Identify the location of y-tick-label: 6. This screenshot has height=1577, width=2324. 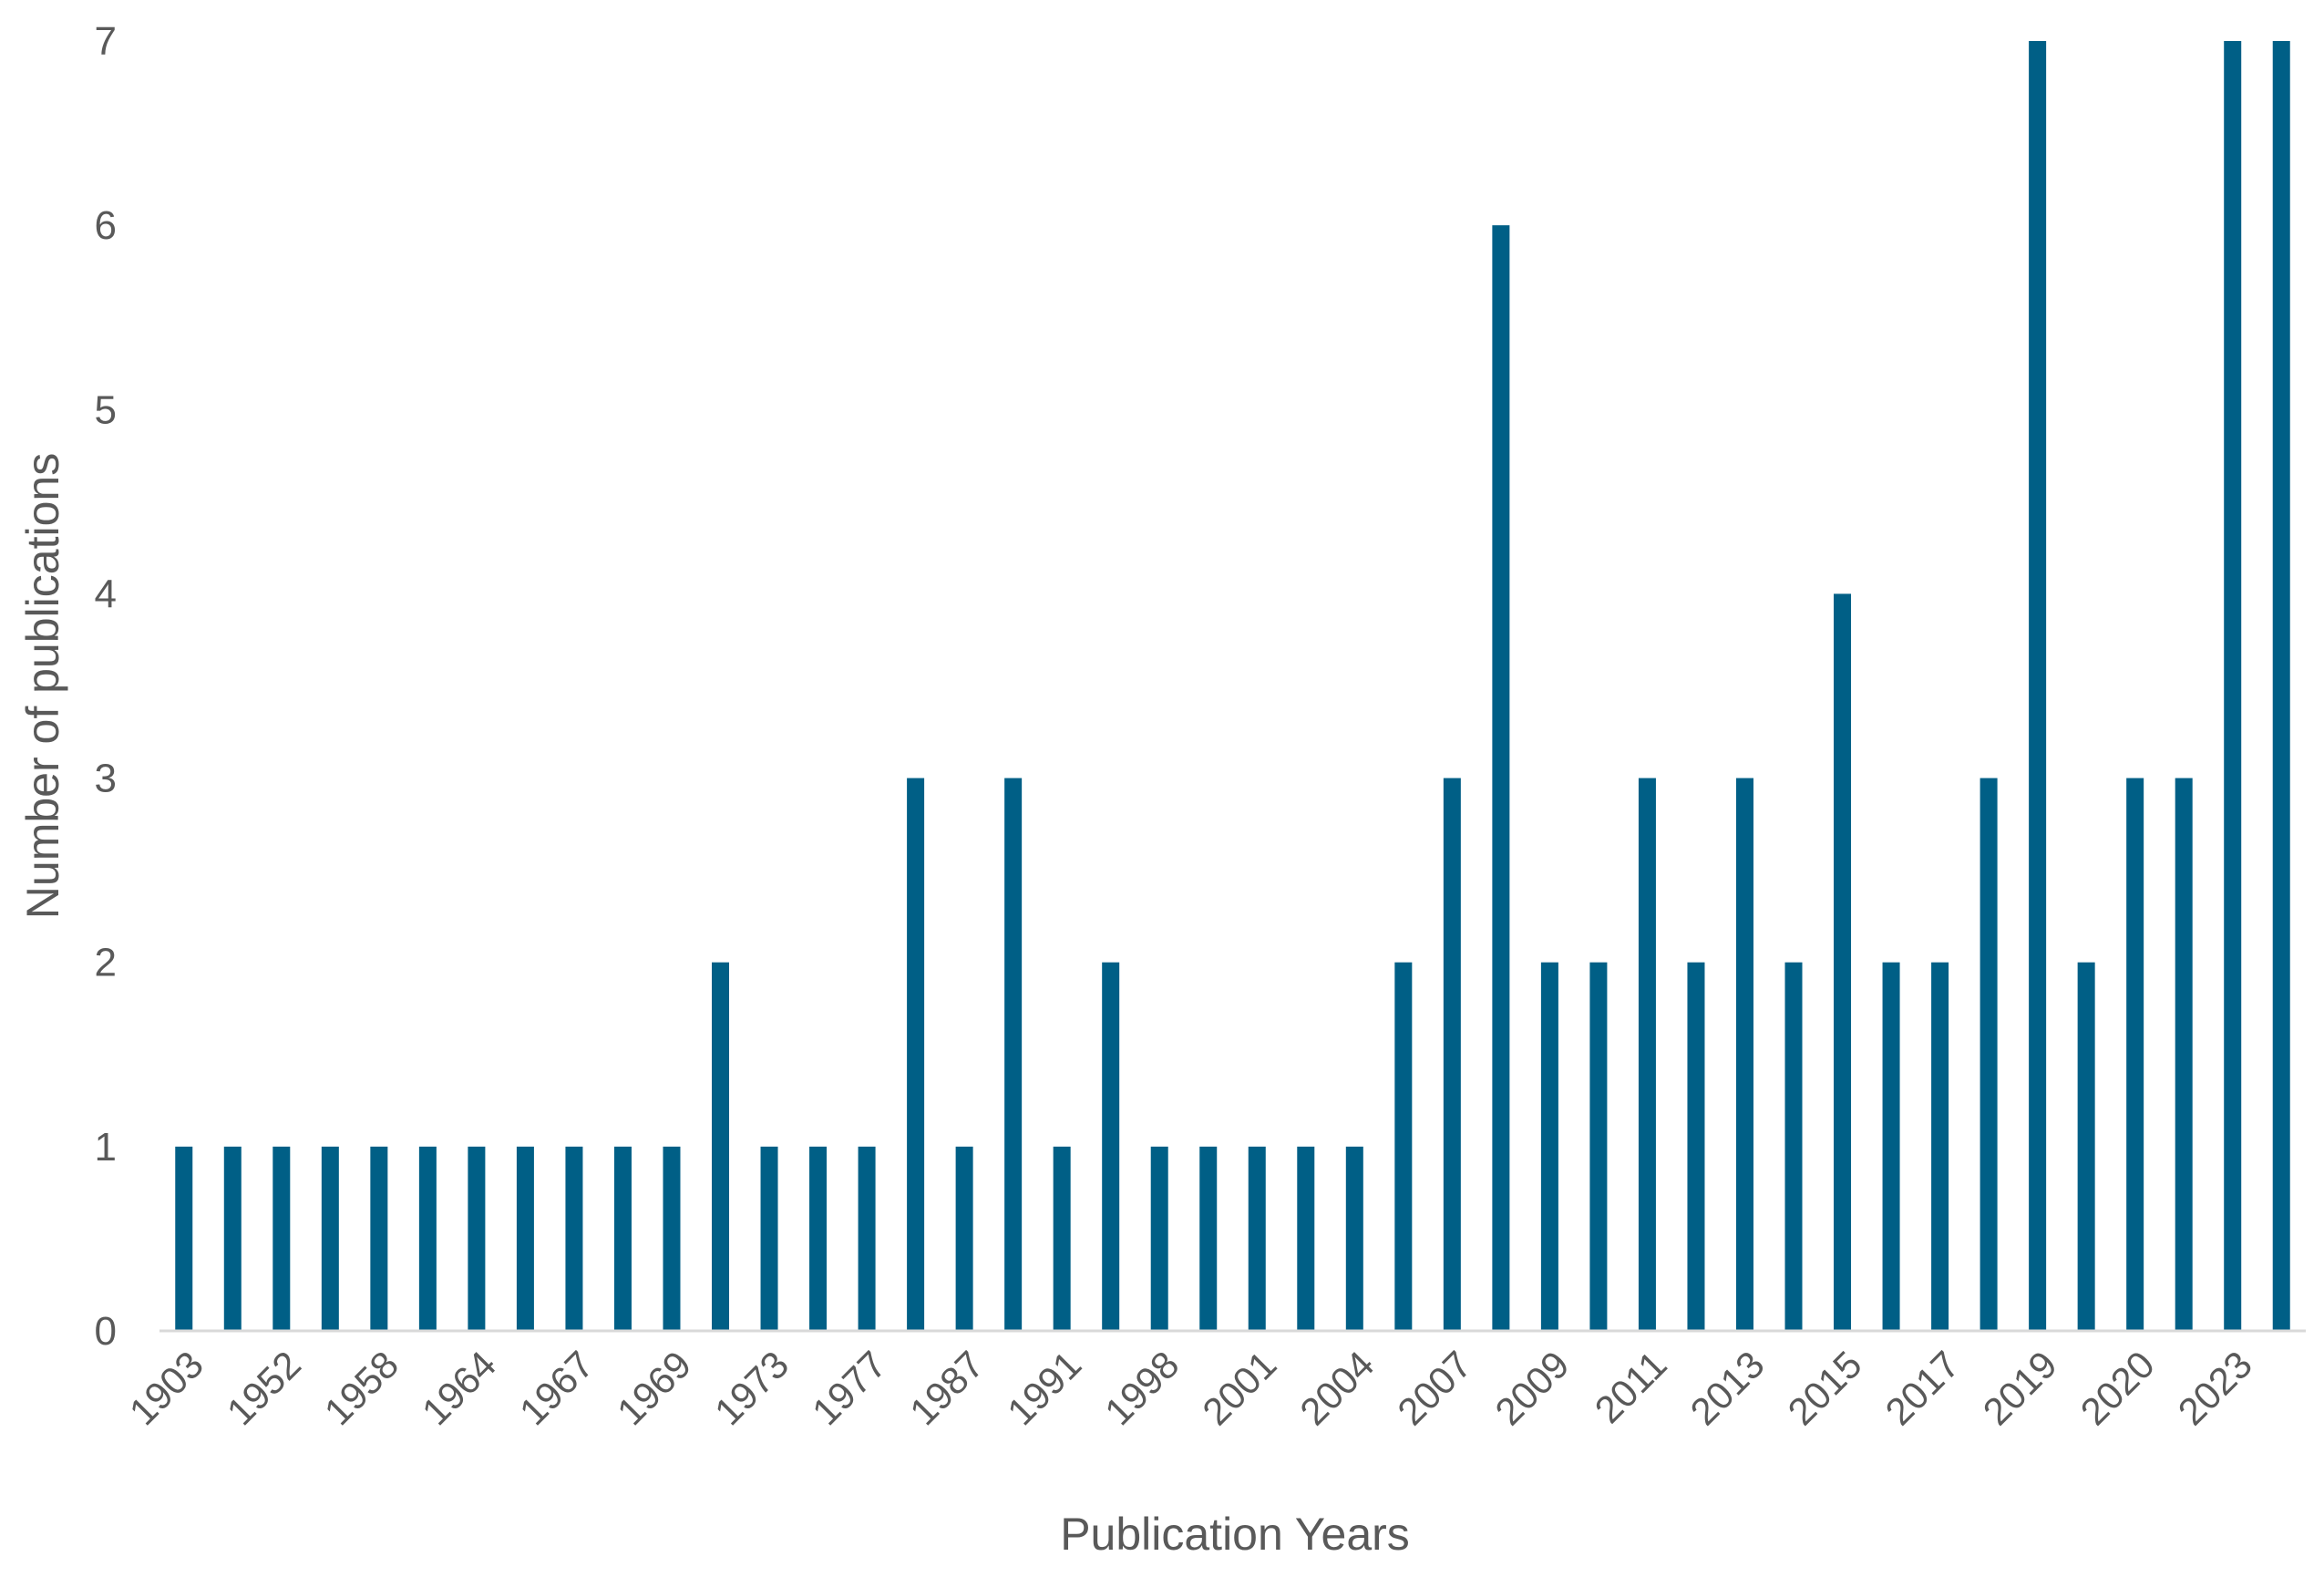
(106, 225).